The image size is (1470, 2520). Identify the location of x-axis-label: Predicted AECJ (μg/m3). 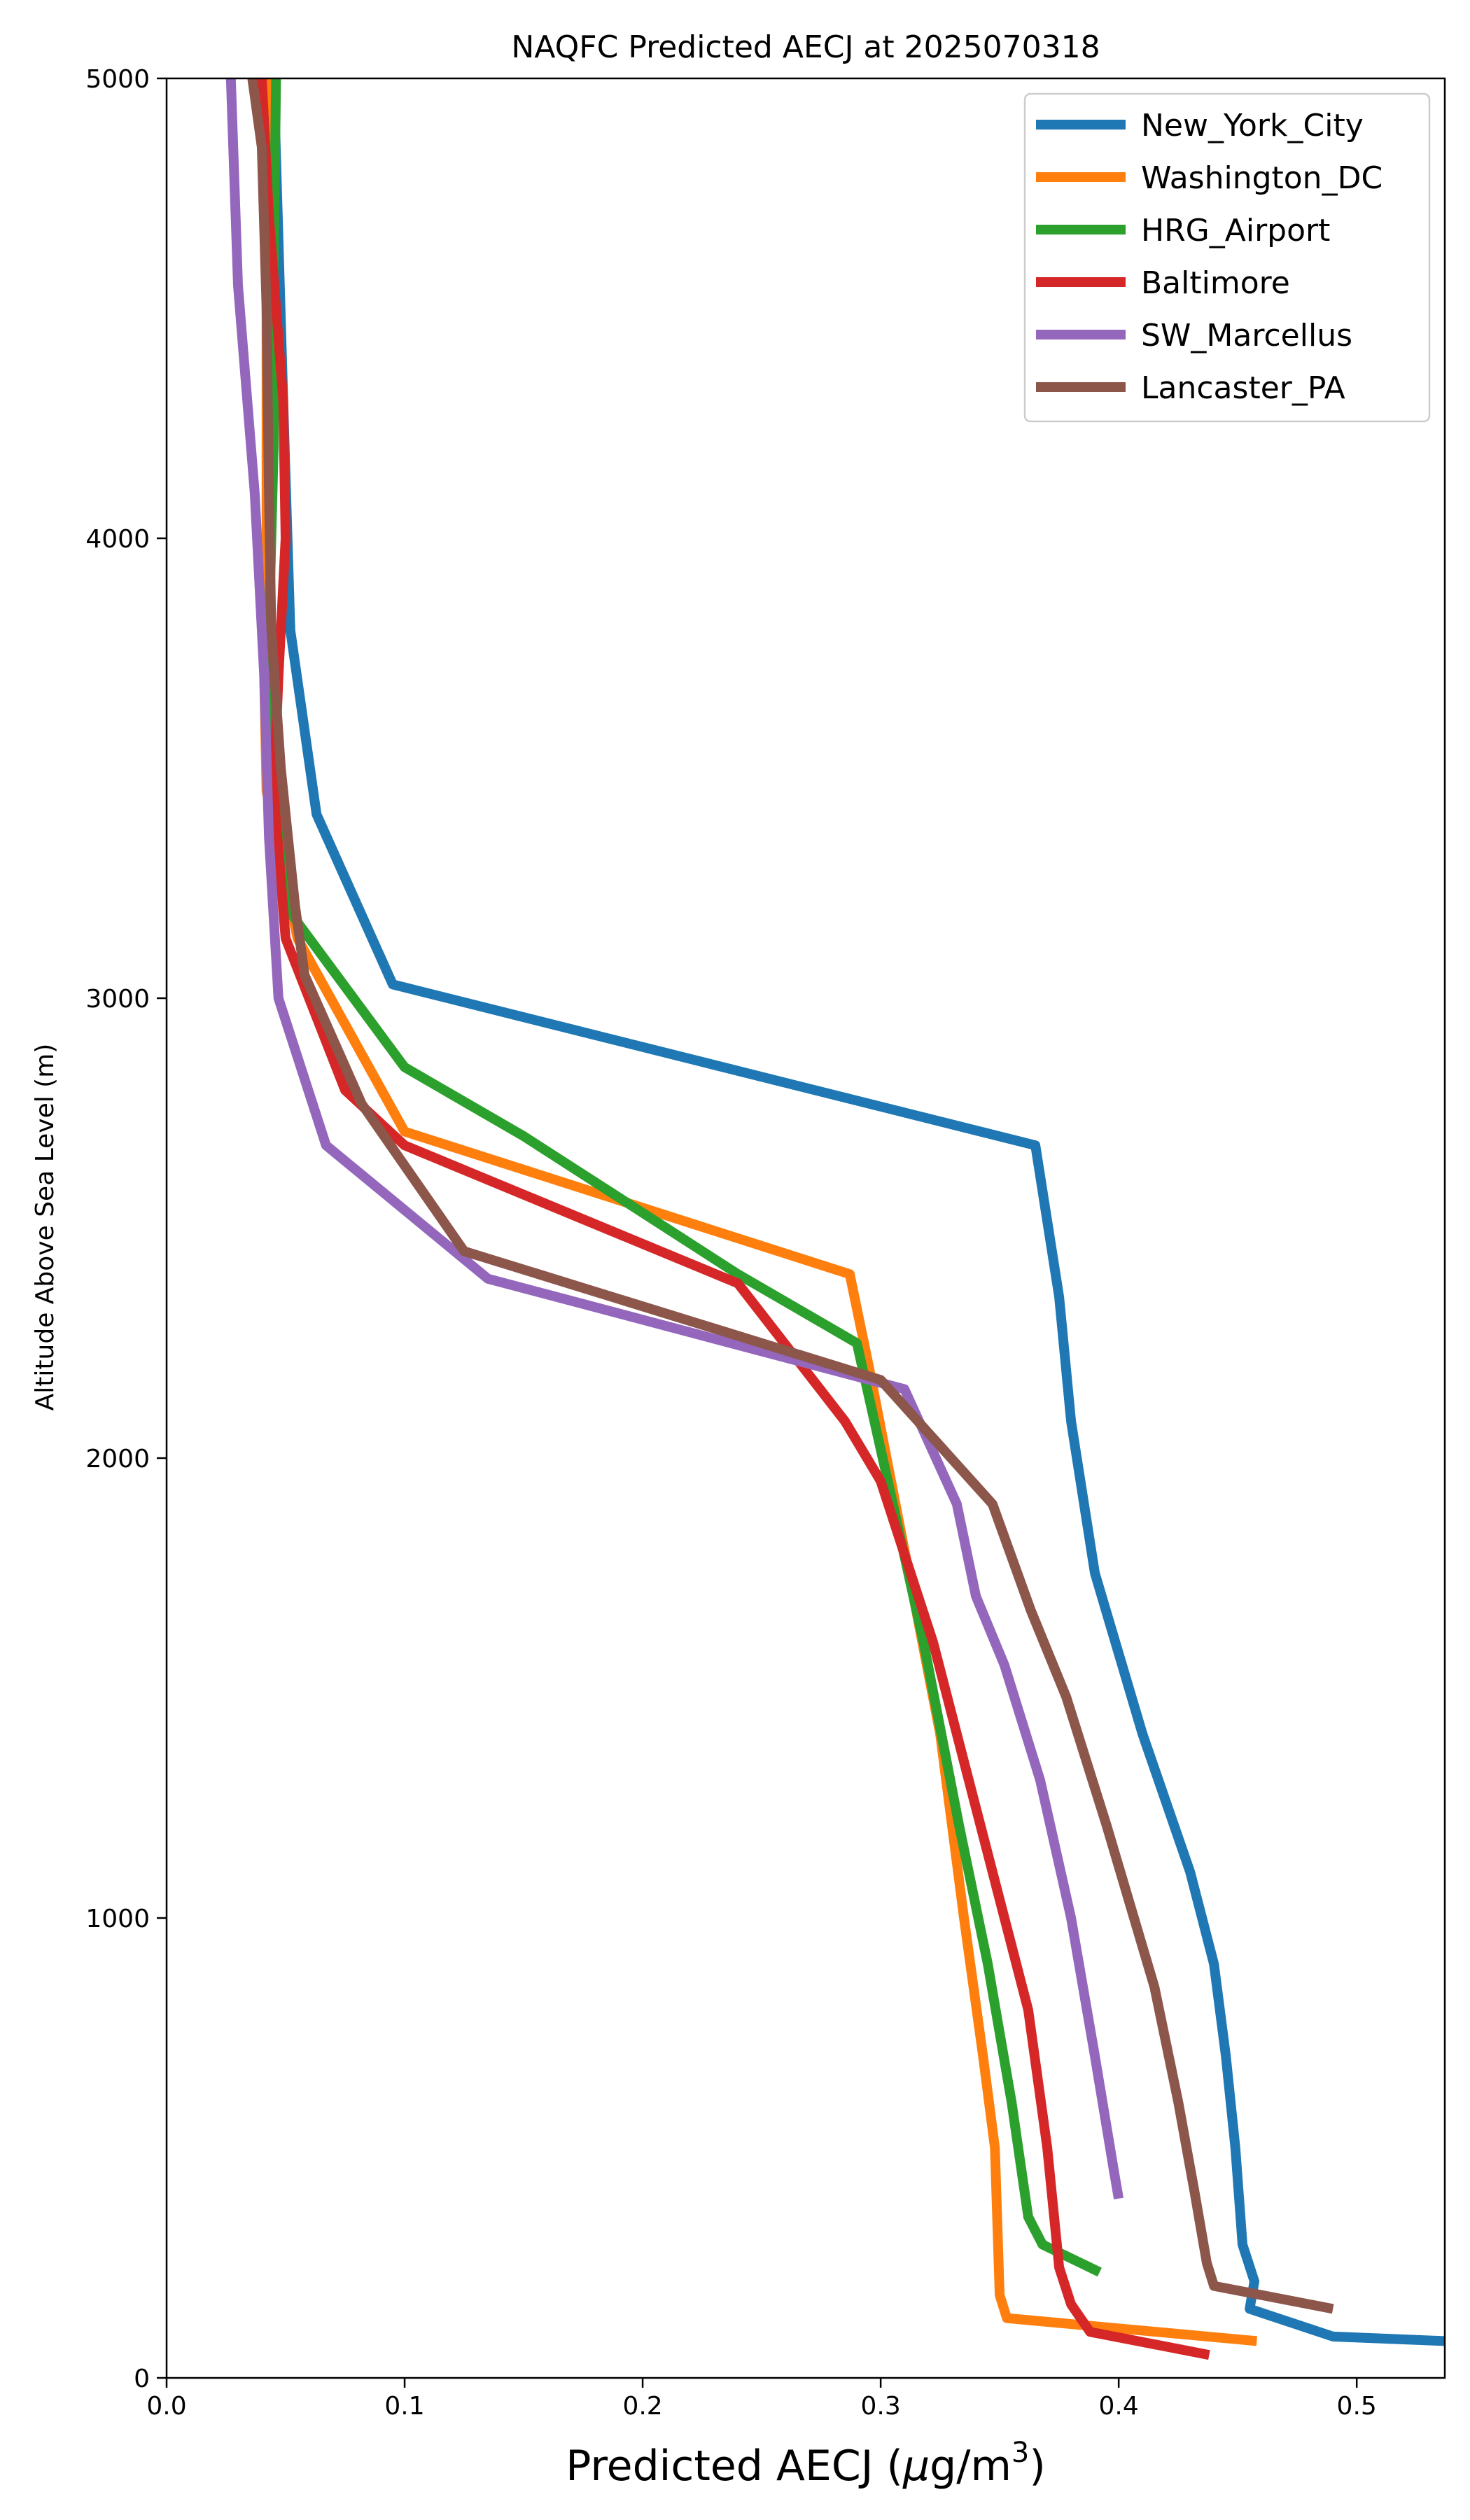
(806, 2464).